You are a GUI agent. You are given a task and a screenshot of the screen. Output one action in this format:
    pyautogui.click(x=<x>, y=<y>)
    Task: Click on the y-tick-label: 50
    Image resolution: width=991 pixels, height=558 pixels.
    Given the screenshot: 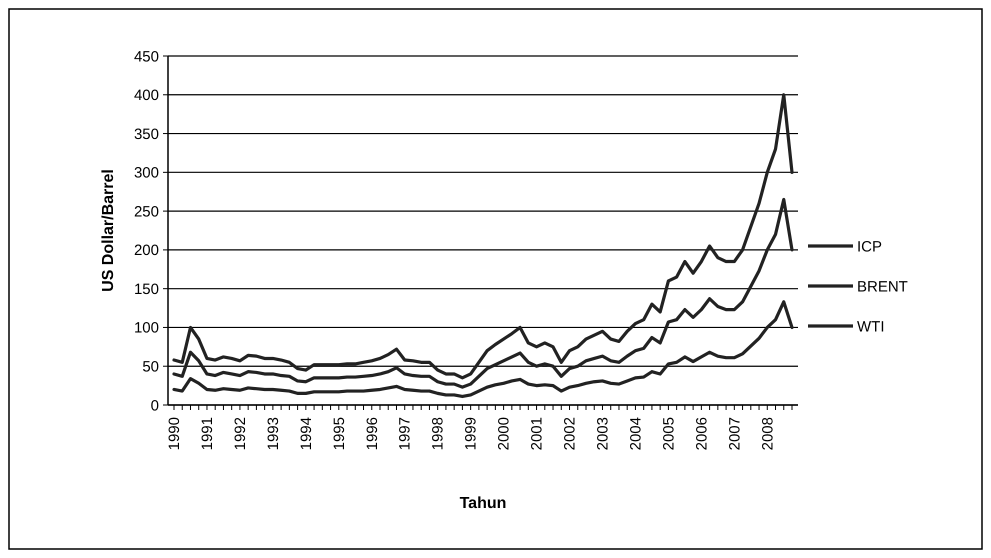 What is the action you would take?
    pyautogui.click(x=150, y=367)
    